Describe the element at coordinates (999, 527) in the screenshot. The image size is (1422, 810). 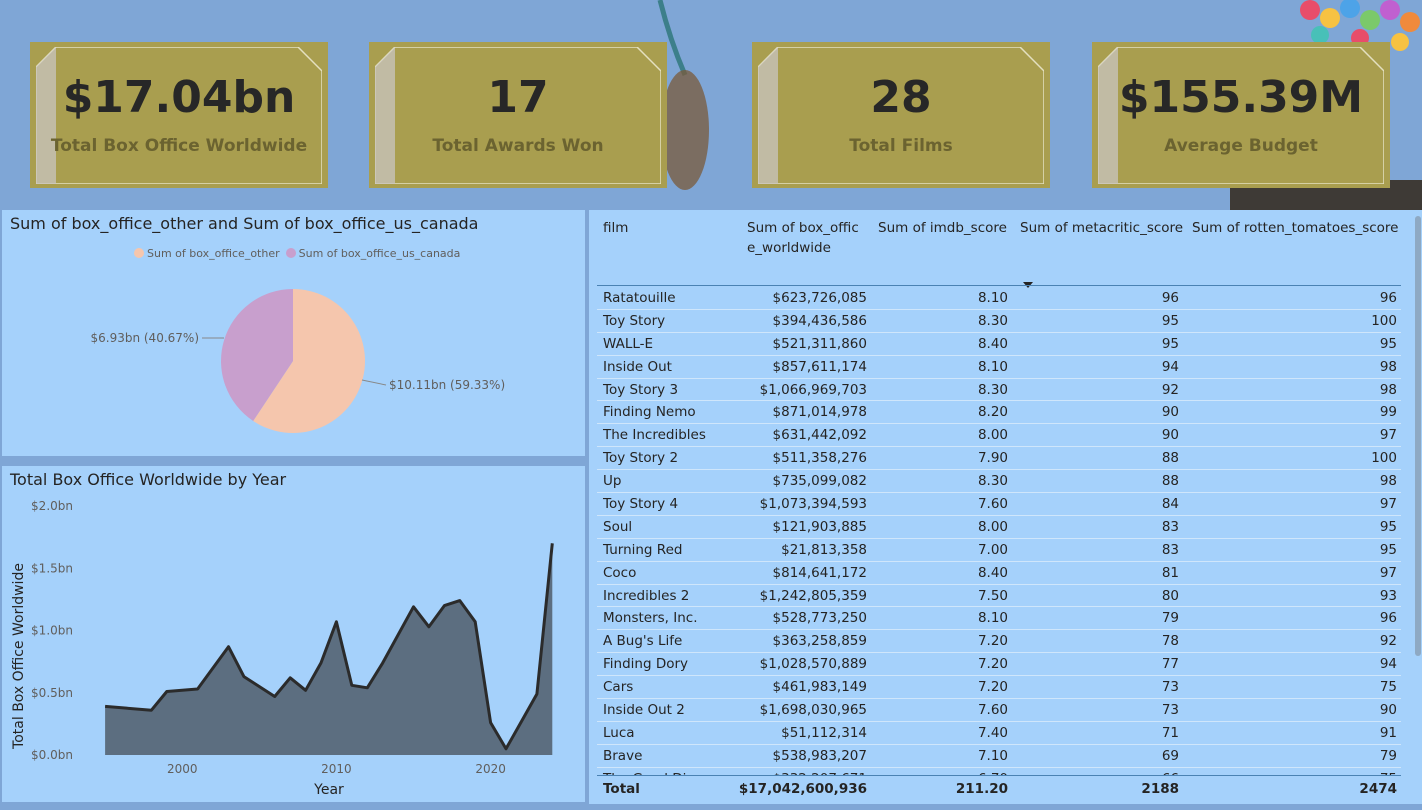
I see `table-row: Soul $121,903,885 8.00 83 95` at that location.